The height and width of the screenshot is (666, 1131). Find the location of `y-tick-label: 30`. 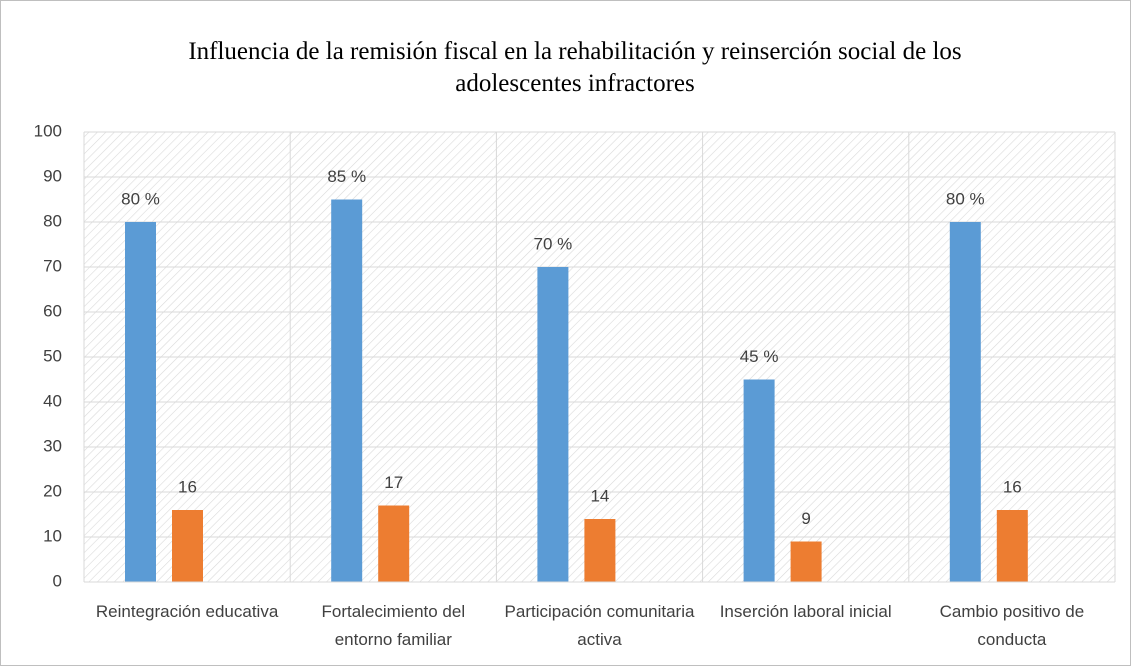

y-tick-label: 30 is located at coordinates (52, 445).